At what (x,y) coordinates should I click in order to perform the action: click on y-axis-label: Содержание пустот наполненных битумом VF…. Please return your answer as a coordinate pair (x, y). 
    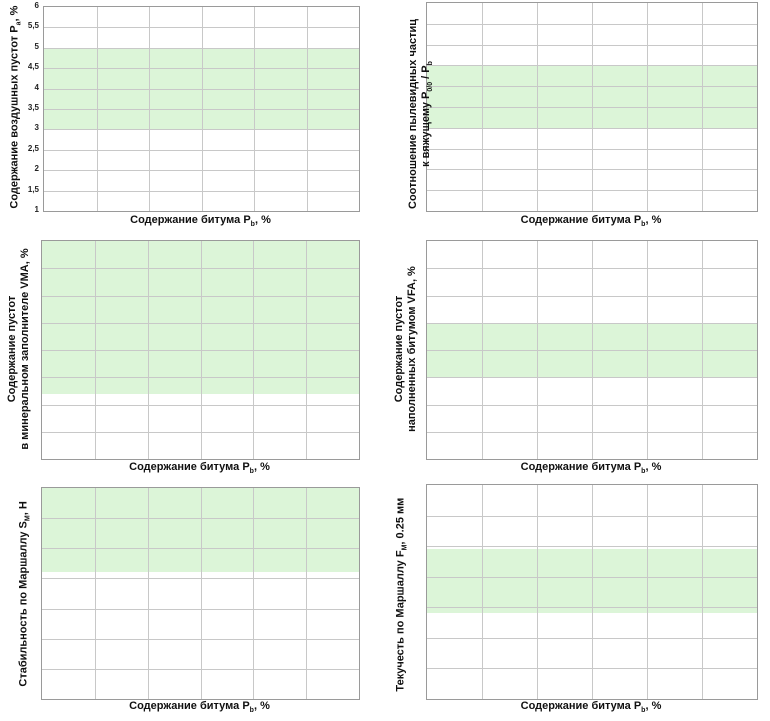
    Looking at the image, I should click on (405, 349).